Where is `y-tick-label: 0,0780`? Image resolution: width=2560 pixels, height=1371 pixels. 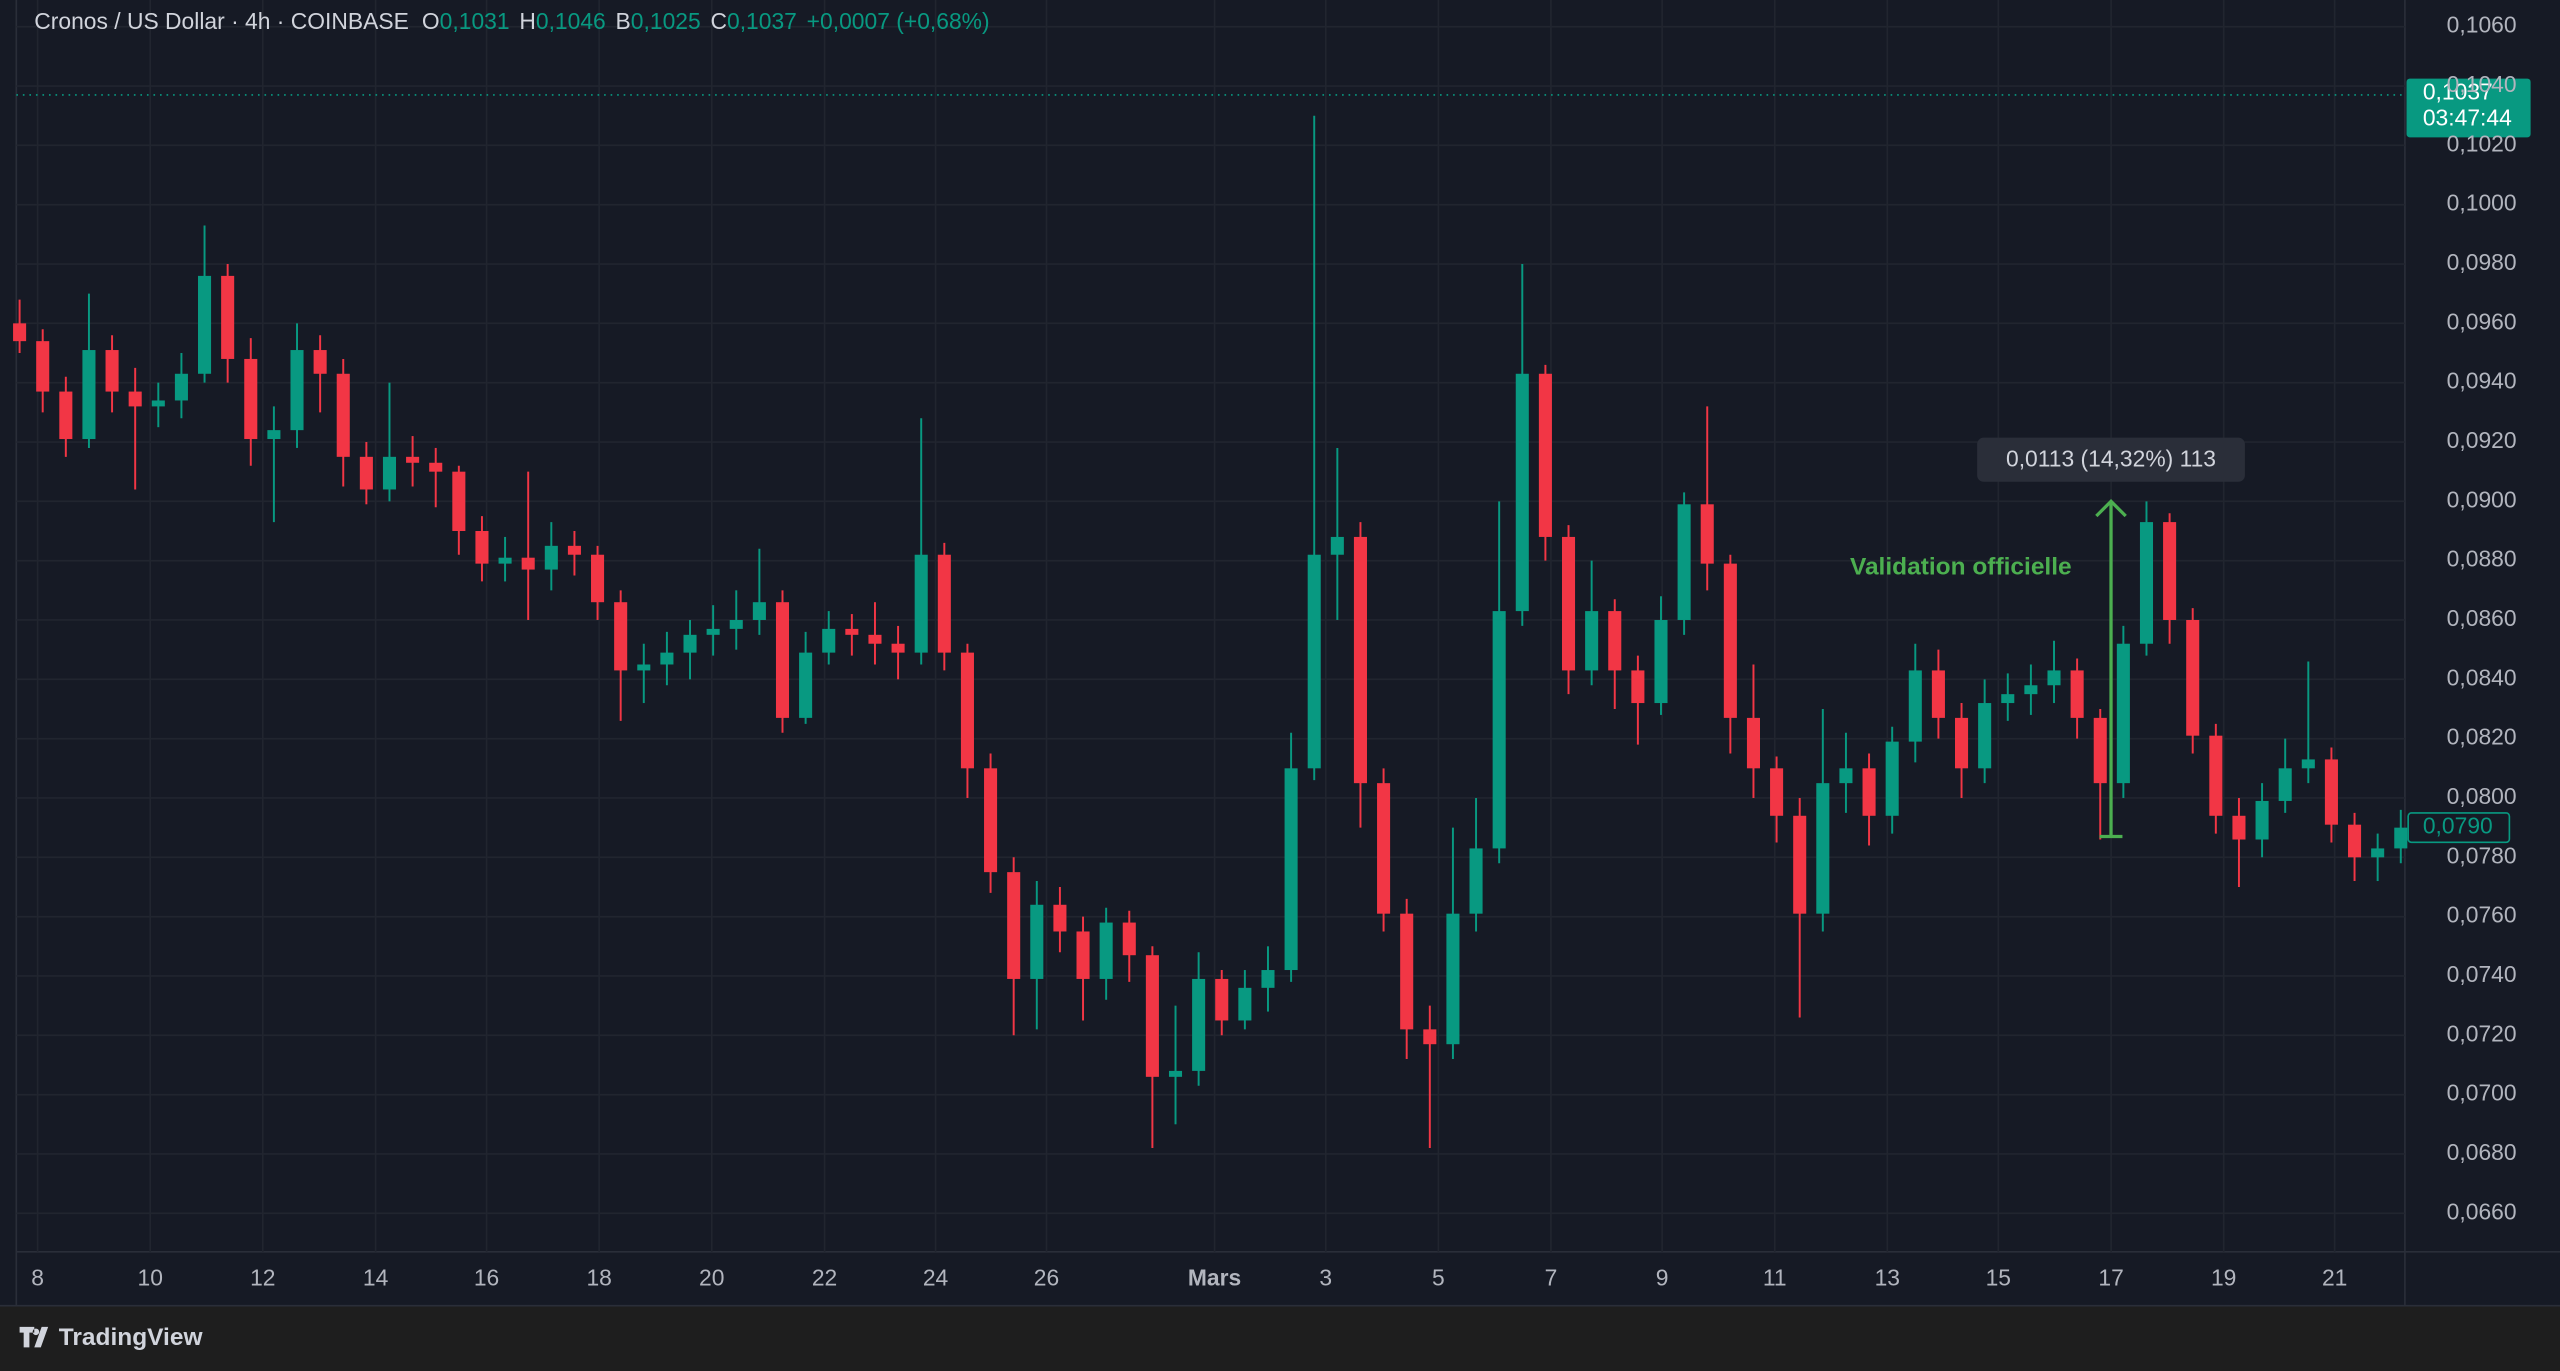 y-tick-label: 0,0780 is located at coordinates (2482, 855).